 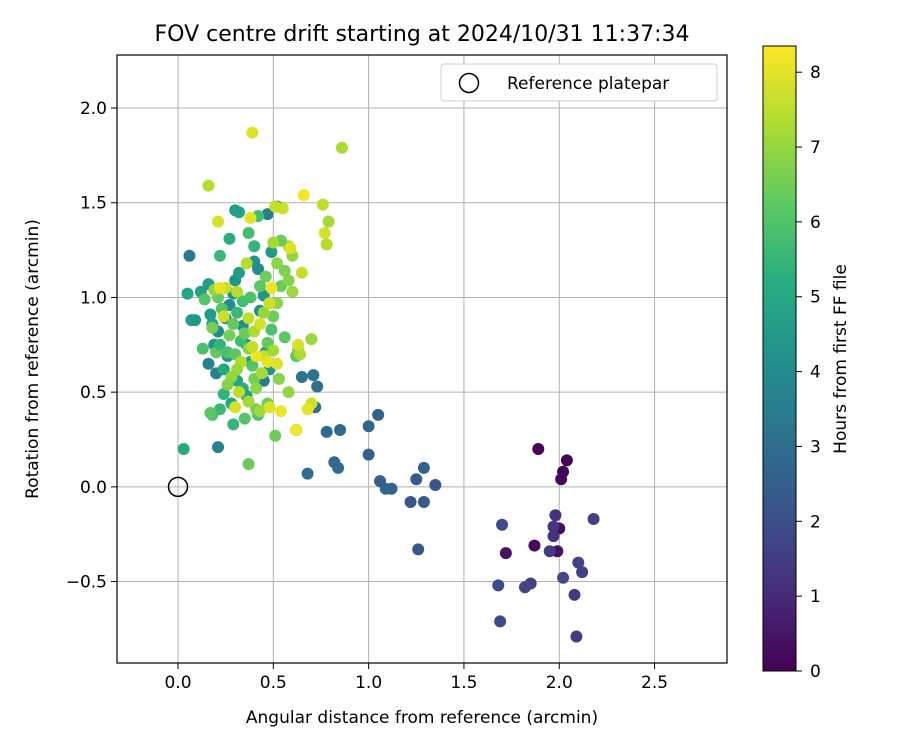 I want to click on colorbar-tick-label: 8, so click(x=815, y=73).